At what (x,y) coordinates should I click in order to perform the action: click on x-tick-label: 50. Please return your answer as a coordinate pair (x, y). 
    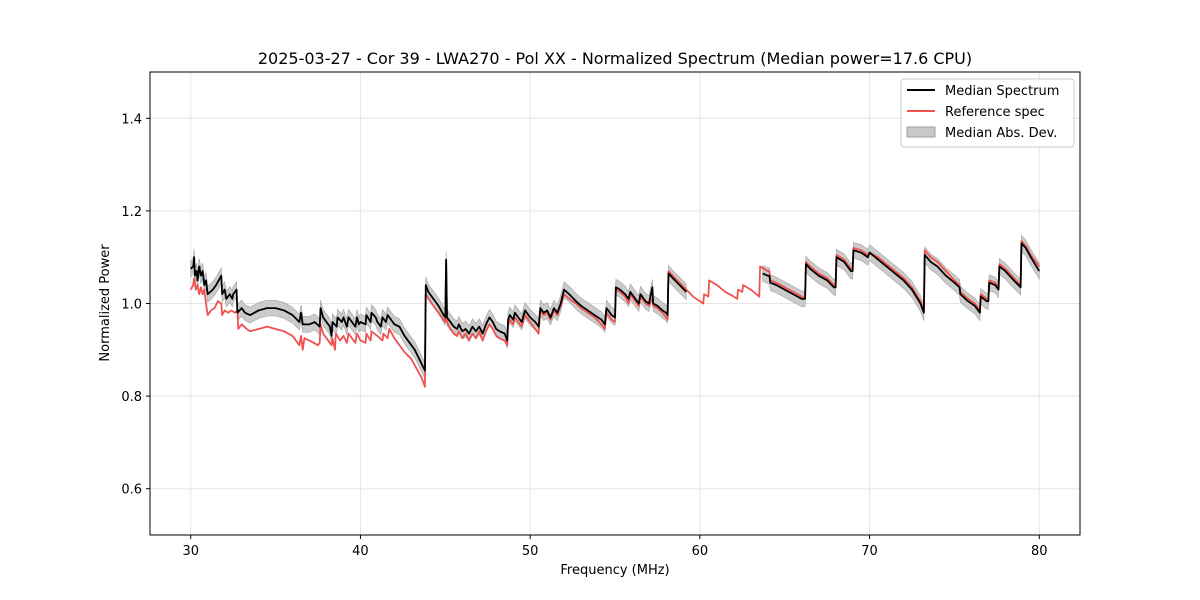
    Looking at the image, I should click on (530, 551).